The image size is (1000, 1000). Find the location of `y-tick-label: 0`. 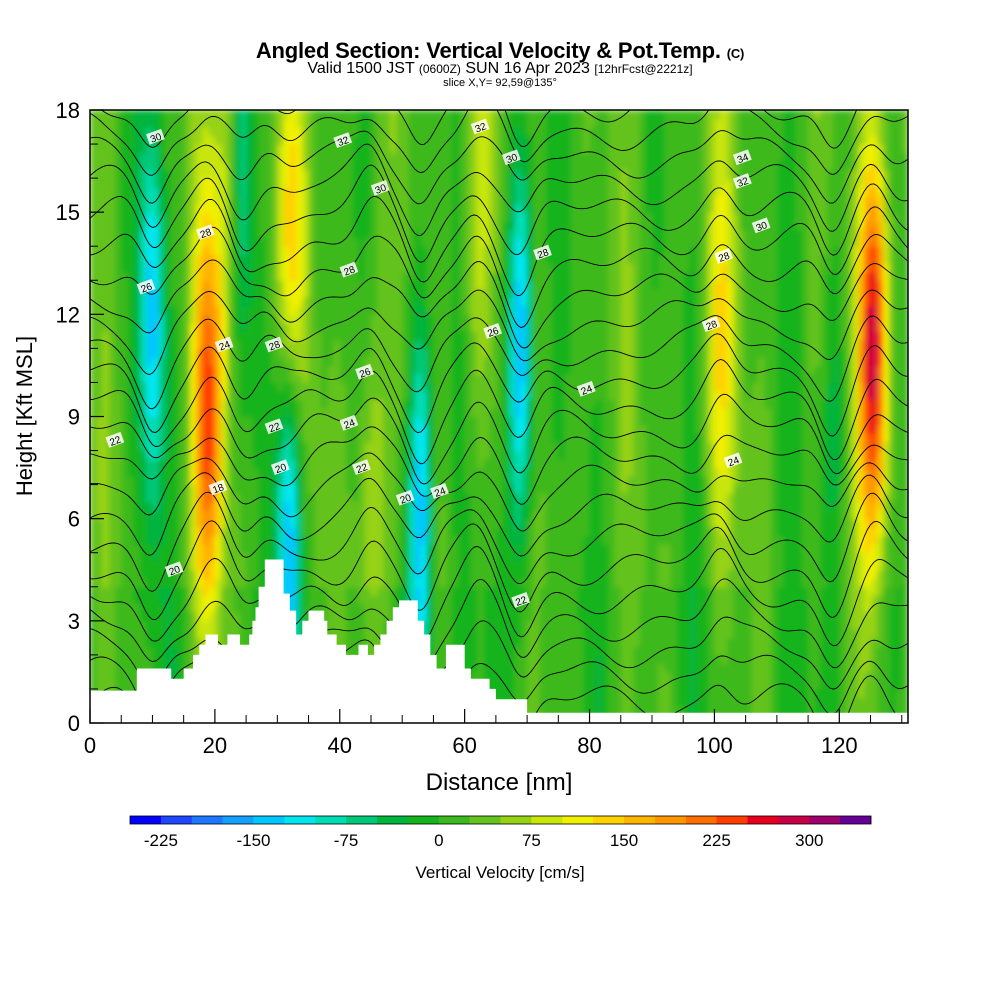

y-tick-label: 0 is located at coordinates (74, 723).